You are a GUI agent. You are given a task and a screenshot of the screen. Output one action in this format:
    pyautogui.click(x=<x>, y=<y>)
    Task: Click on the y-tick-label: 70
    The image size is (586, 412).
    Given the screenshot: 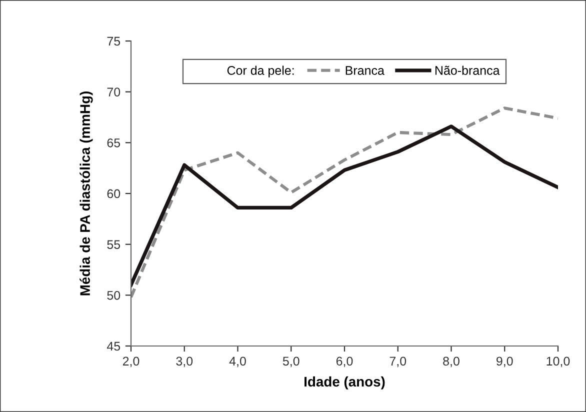 What is the action you would take?
    pyautogui.click(x=113, y=92)
    